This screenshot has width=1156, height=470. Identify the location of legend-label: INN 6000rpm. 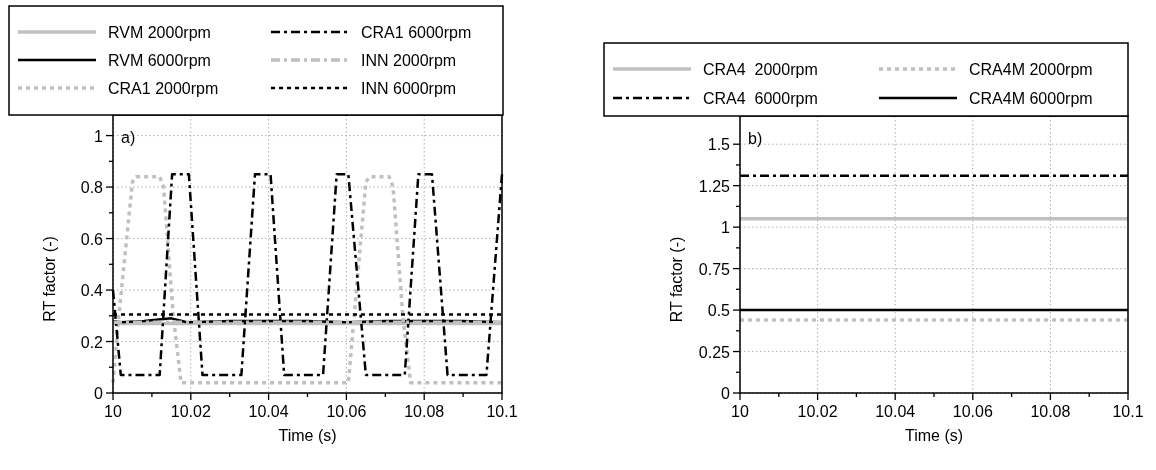
(409, 88).